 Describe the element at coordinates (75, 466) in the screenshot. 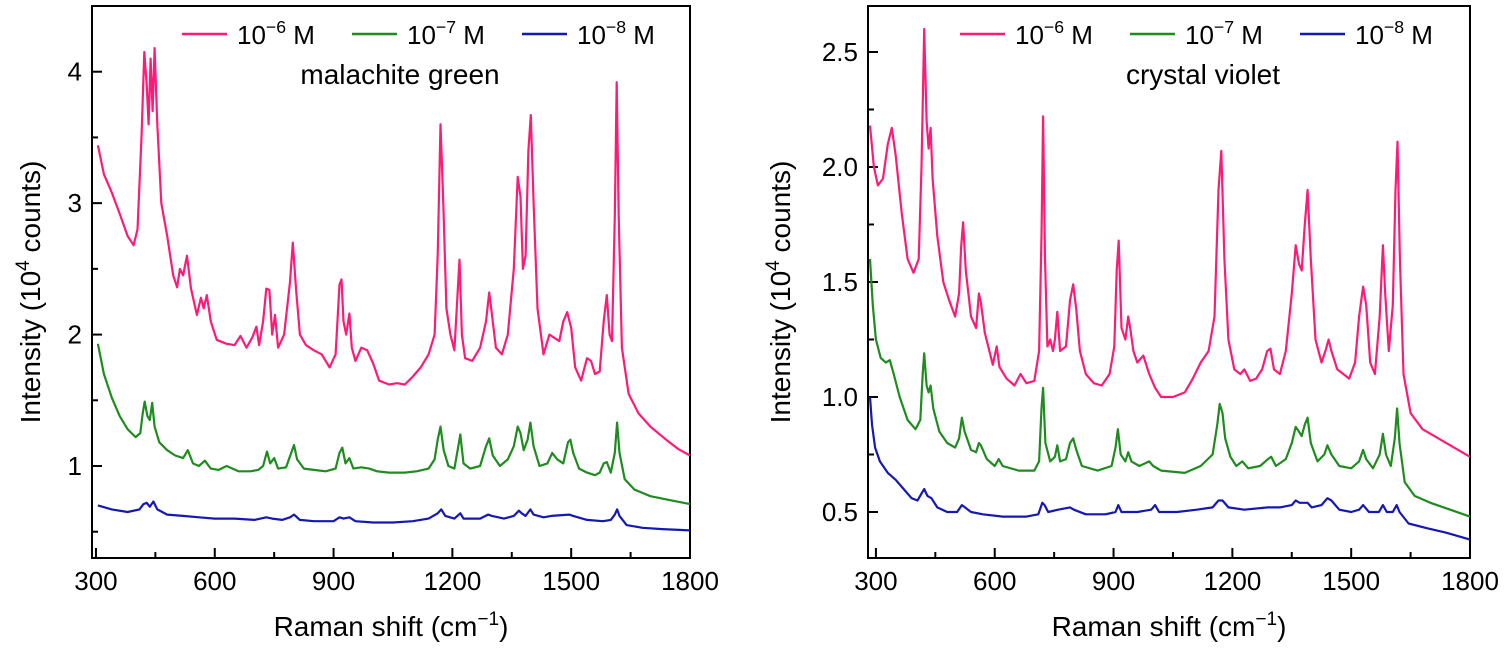

I see `y-tick-label: 1` at that location.